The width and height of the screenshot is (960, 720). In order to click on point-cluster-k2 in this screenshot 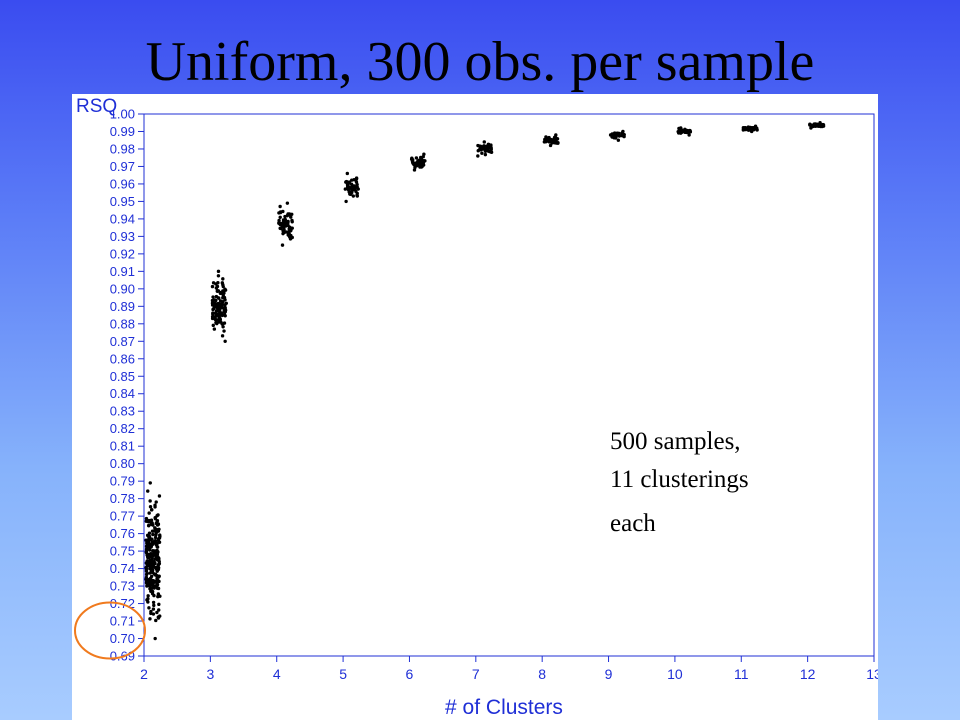, I will do `click(153, 561)`.